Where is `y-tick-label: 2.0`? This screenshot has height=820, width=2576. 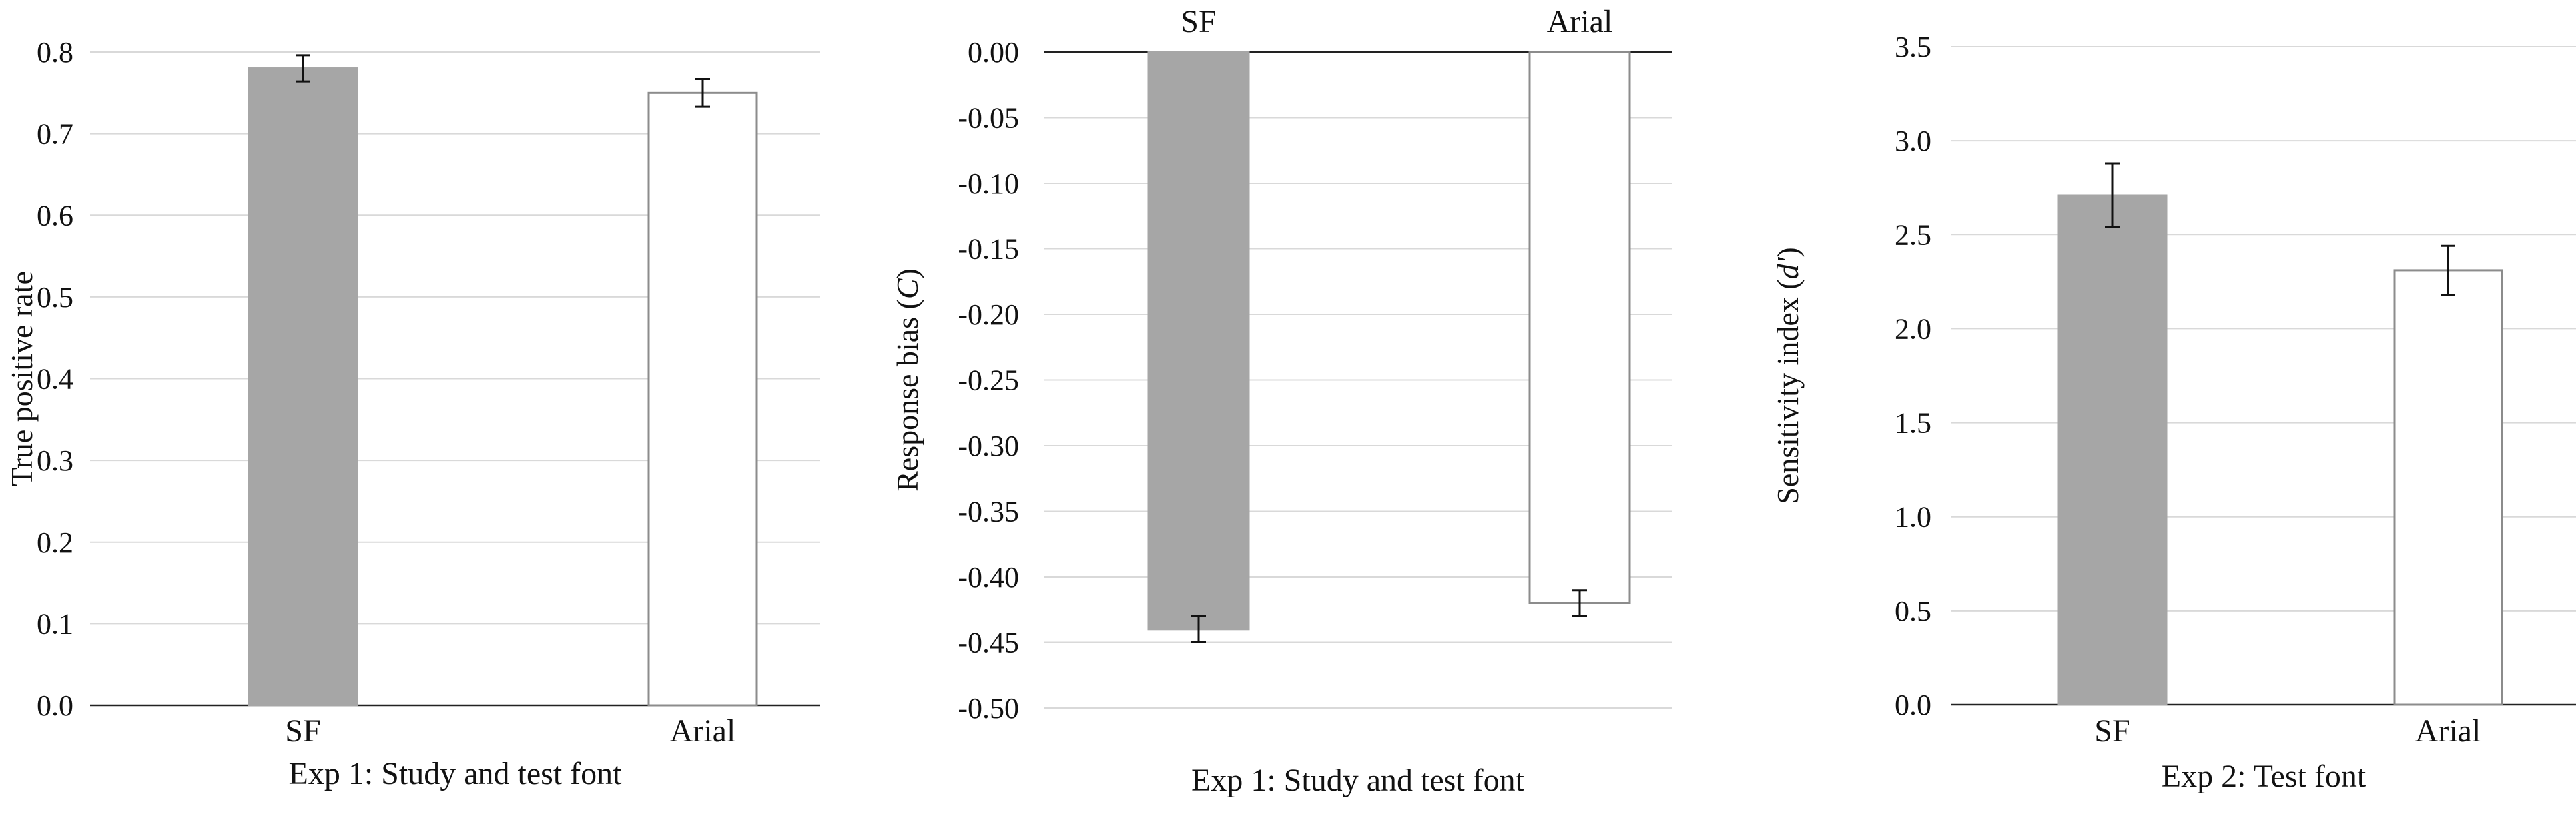
y-tick-label: 2.0 is located at coordinates (1913, 328).